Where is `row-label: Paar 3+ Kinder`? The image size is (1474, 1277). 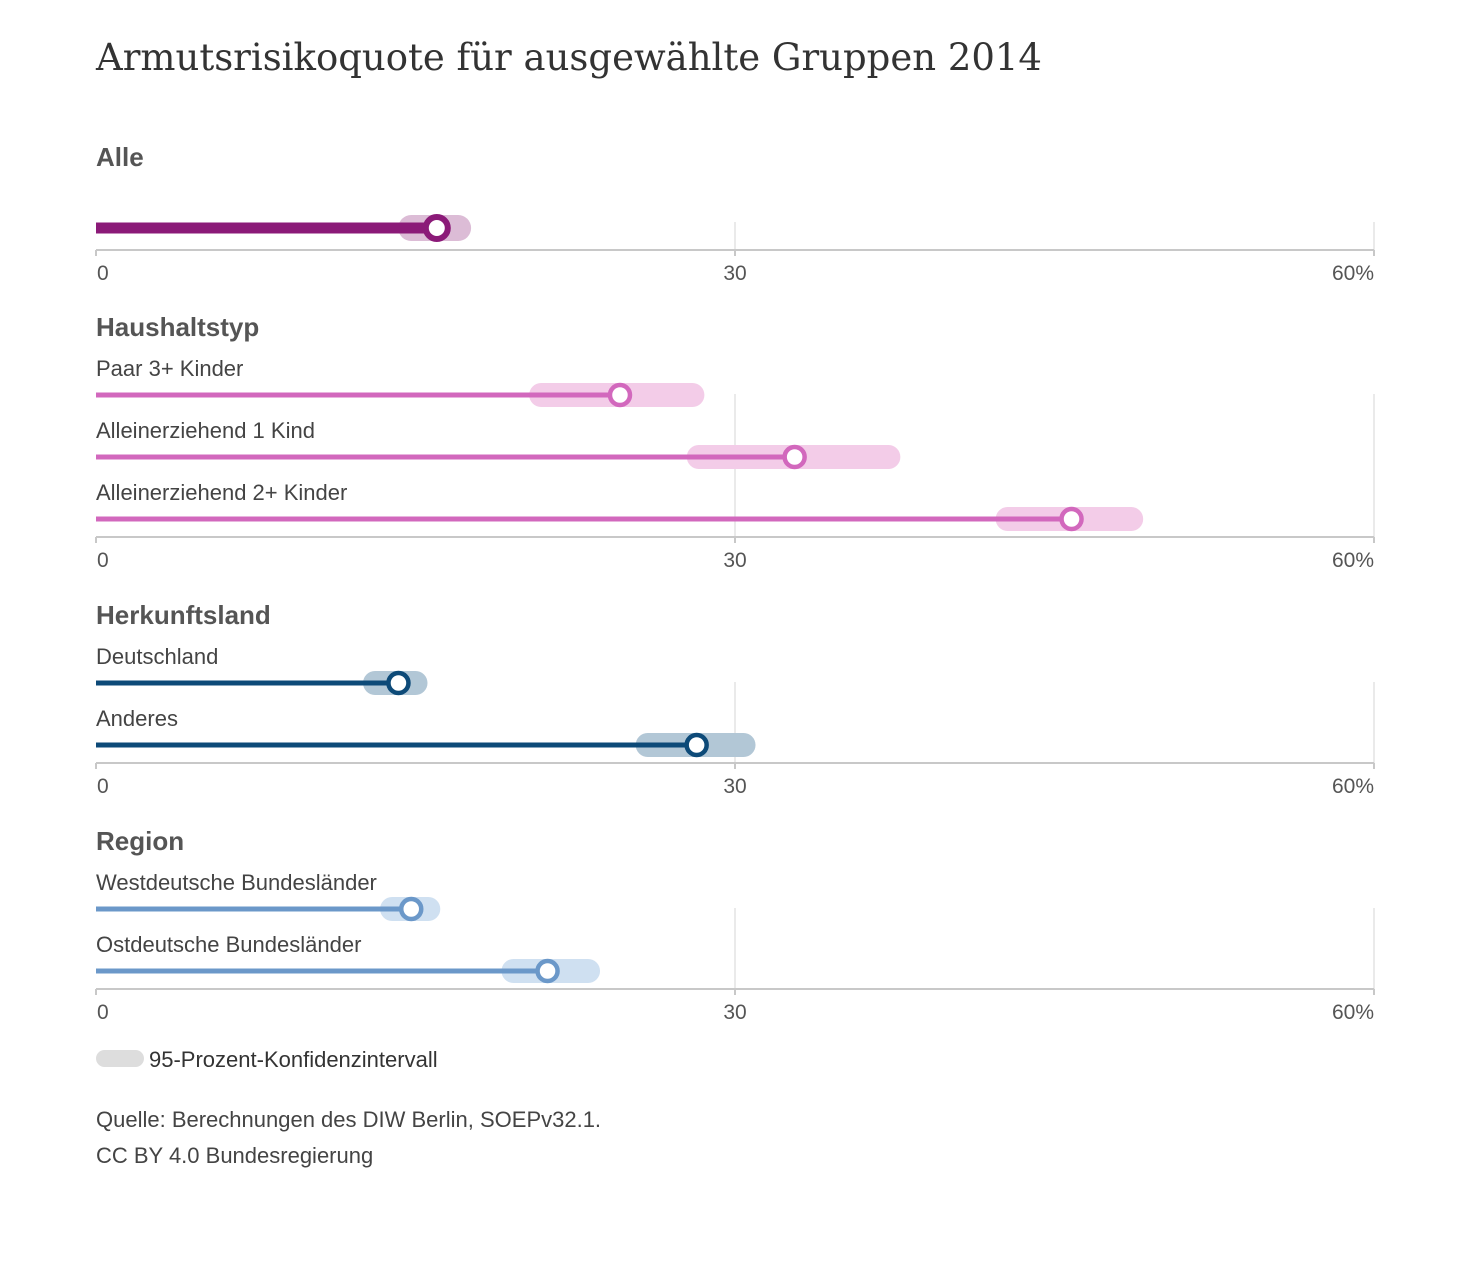 row-label: Paar 3+ Kinder is located at coordinates (169, 368).